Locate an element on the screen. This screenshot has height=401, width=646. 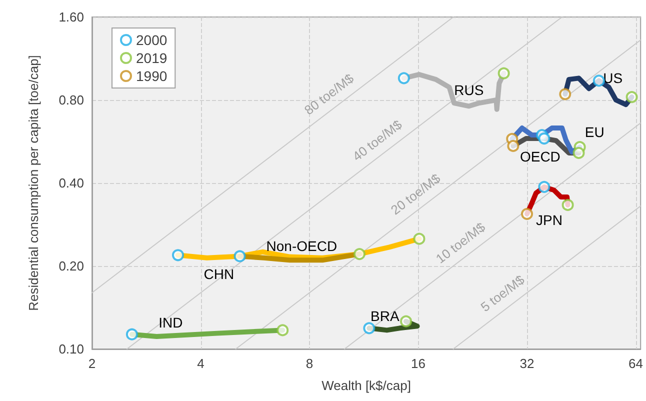
y-tick-label: 0.80 is located at coordinates (71, 100).